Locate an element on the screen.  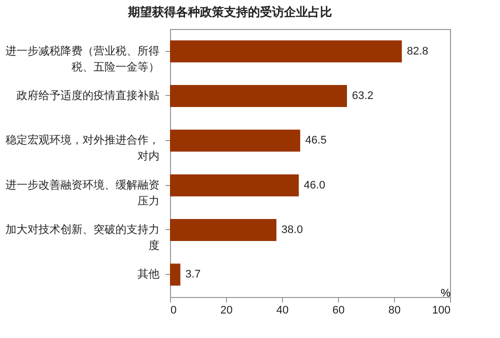
x-tick-label: 20 is located at coordinates (226, 310).